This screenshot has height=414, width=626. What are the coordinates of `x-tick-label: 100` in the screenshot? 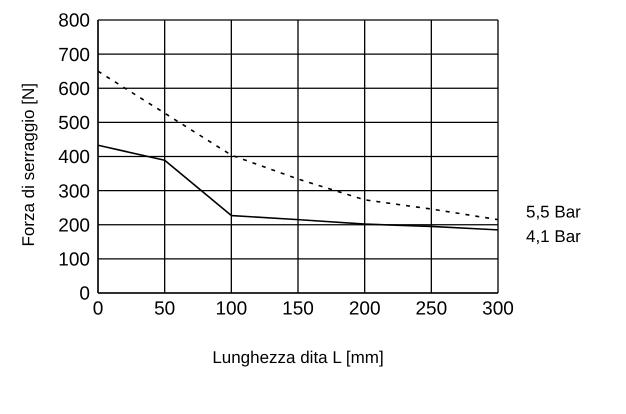 It's located at (231, 309).